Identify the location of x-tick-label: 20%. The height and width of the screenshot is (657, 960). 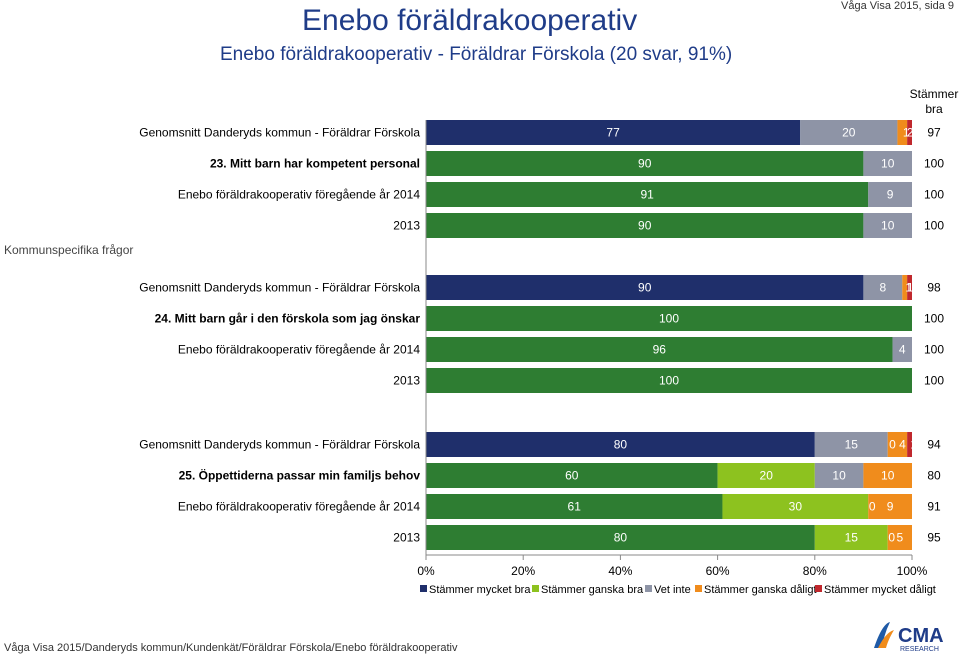
(523, 571).